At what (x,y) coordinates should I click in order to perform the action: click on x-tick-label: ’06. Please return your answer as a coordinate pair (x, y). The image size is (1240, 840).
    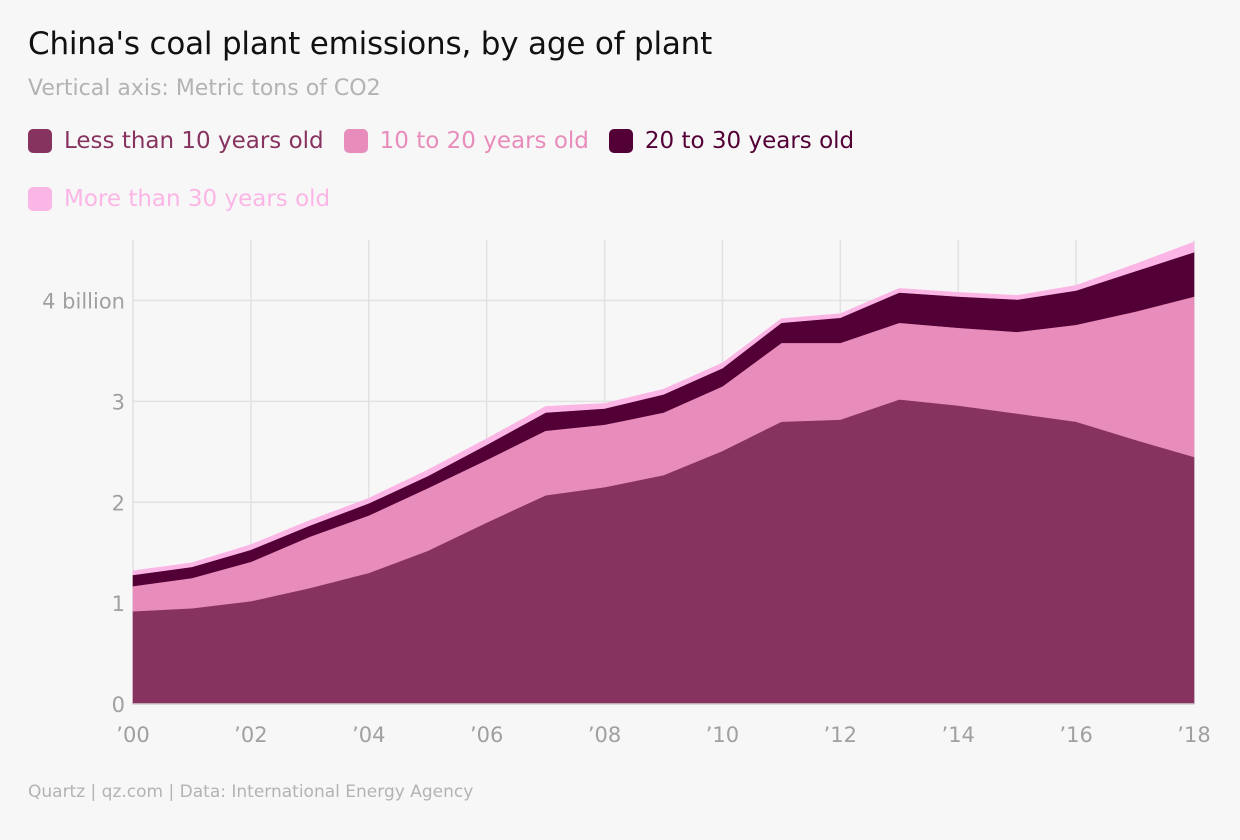
    Looking at the image, I should click on (486, 735).